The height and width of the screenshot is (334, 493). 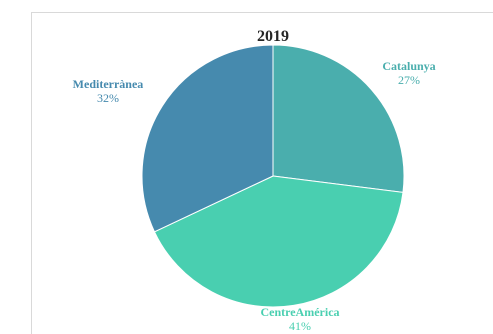 What do you see at coordinates (108, 98) in the screenshot?
I see `slice-percent-mediterrànea: 32%` at bounding box center [108, 98].